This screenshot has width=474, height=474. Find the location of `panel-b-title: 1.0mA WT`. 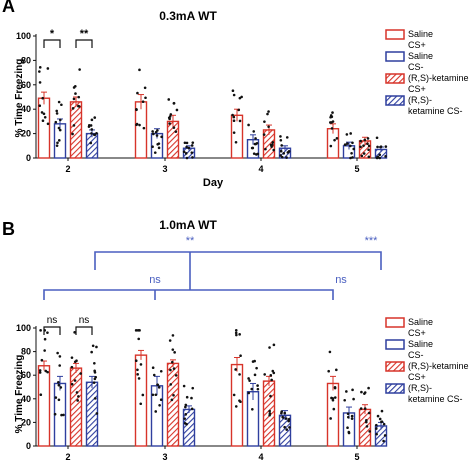

panel-b-title: 1.0mA WT is located at coordinates (188, 225).